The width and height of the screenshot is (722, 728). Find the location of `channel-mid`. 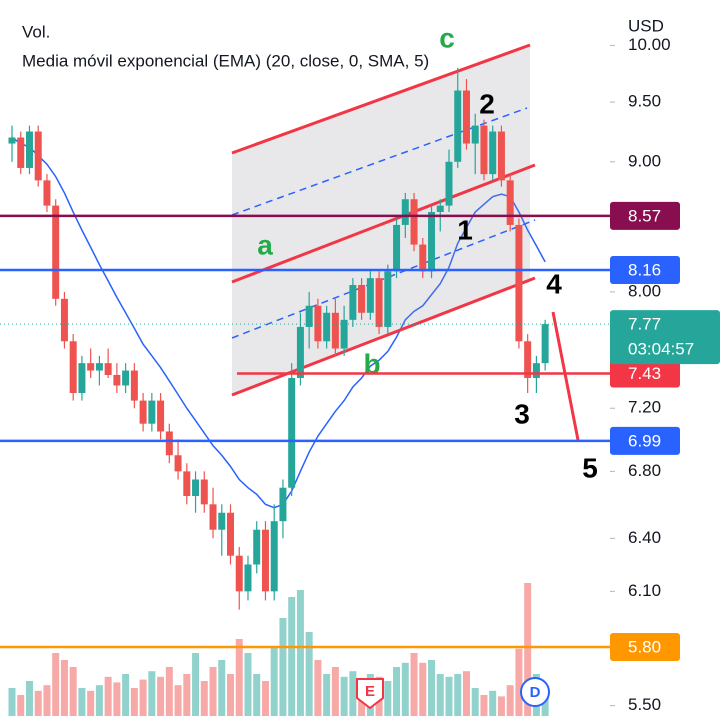

channel-mid is located at coordinates (383, 223).